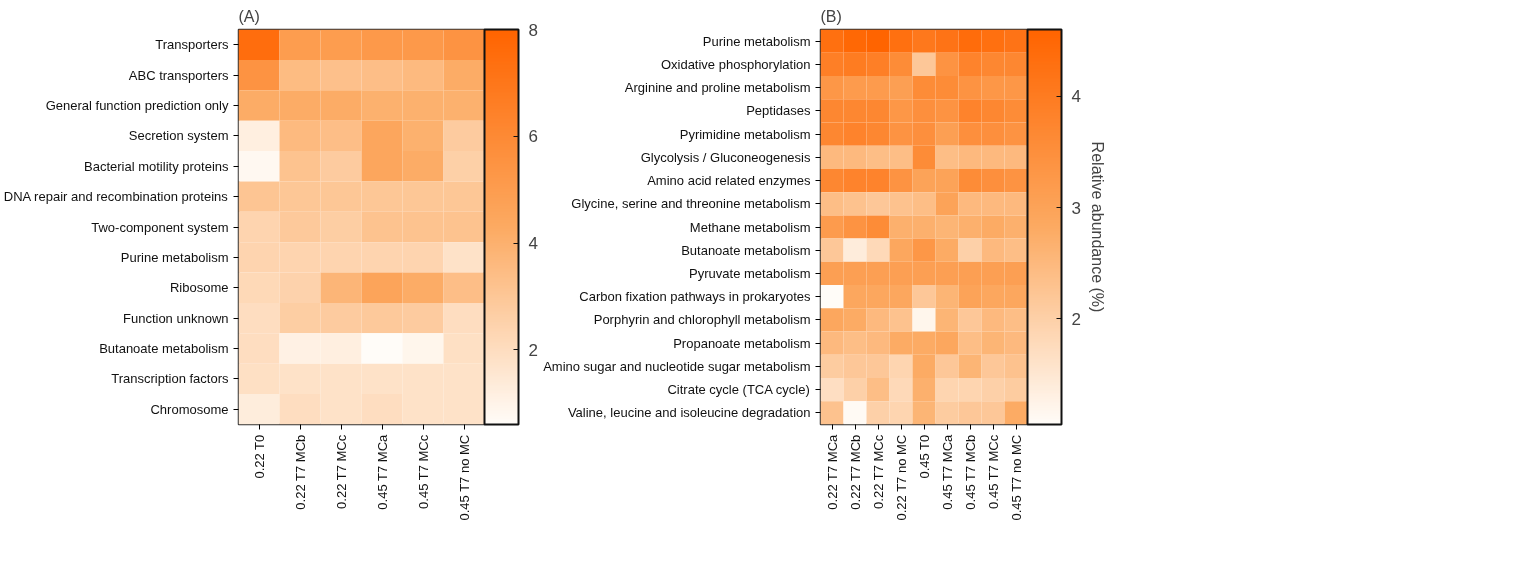 The width and height of the screenshot is (1516, 566). Describe the element at coordinates (831, 16) in the screenshot. I see `chart-title: (B)` at that location.